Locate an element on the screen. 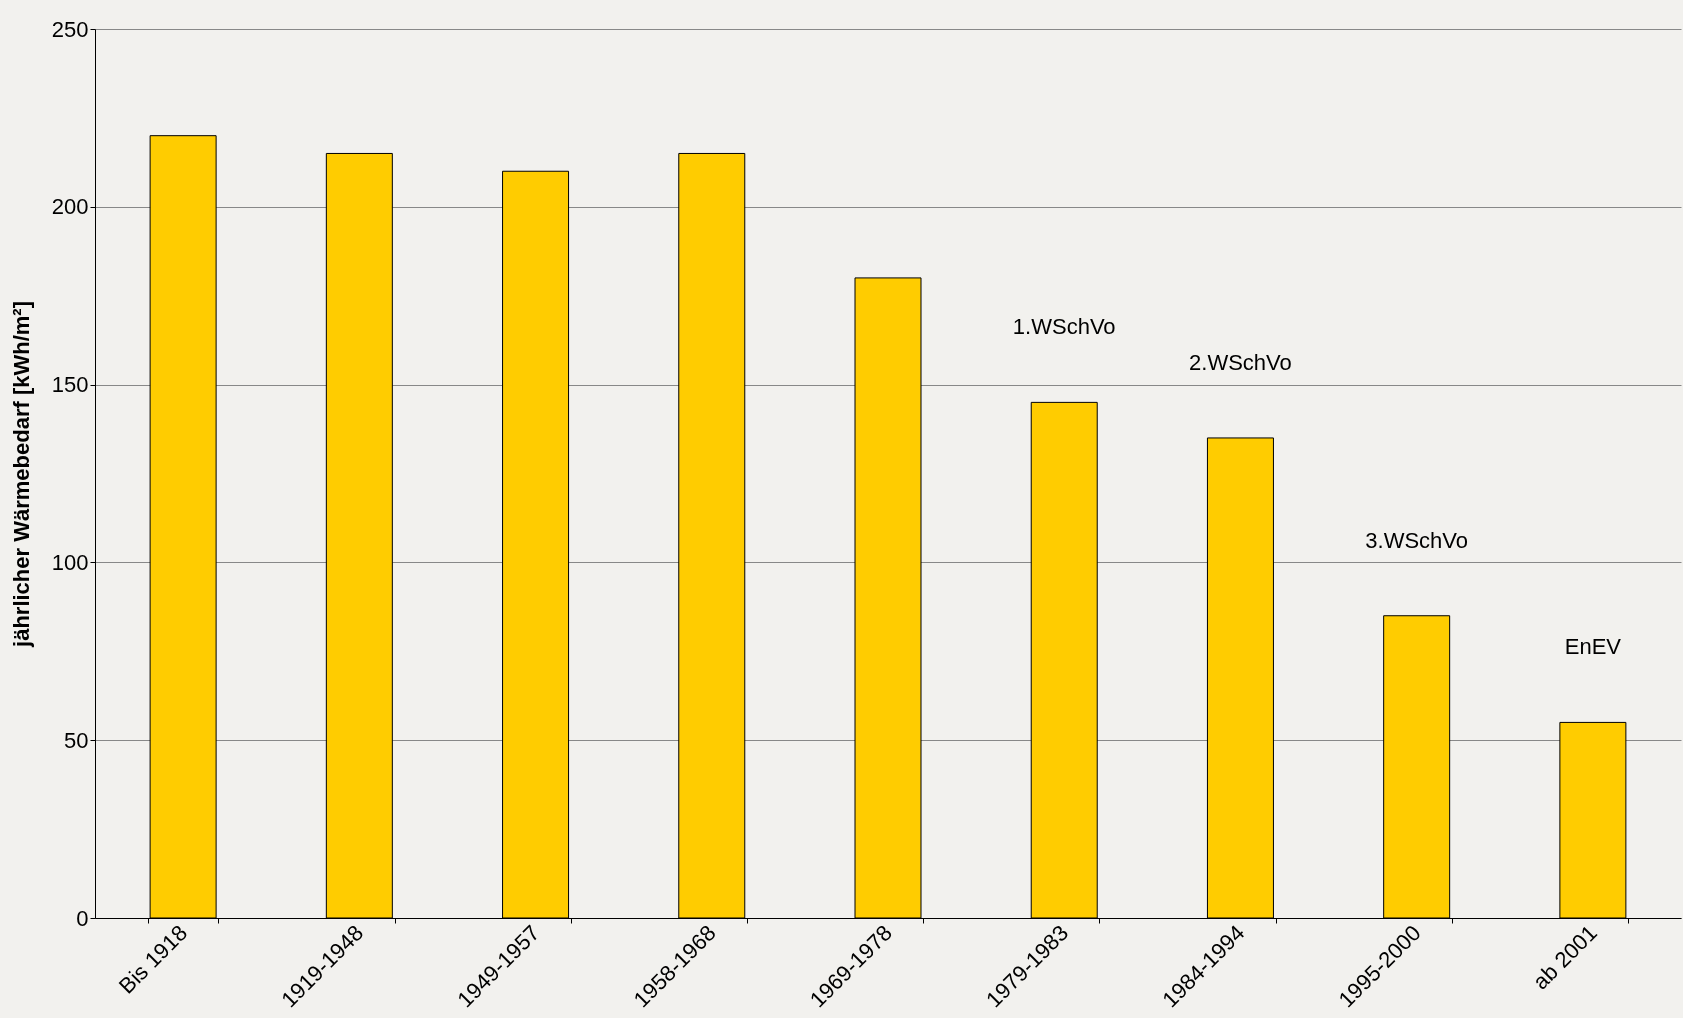 This screenshot has width=1683, height=1018. annotation: 2.WSchVo is located at coordinates (1240, 362).